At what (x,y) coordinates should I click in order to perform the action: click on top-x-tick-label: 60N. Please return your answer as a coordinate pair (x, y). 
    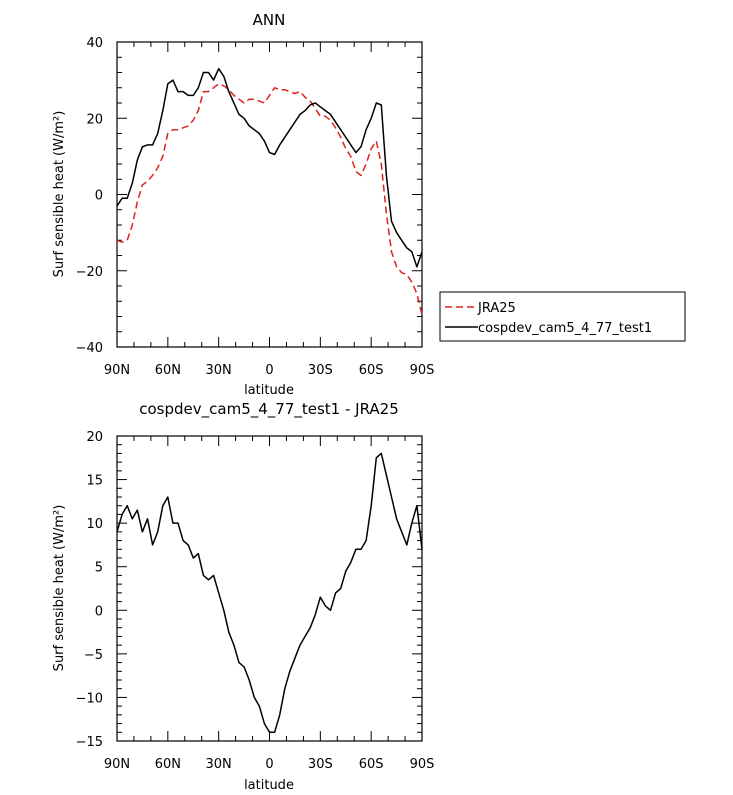
    Looking at the image, I should click on (168, 370).